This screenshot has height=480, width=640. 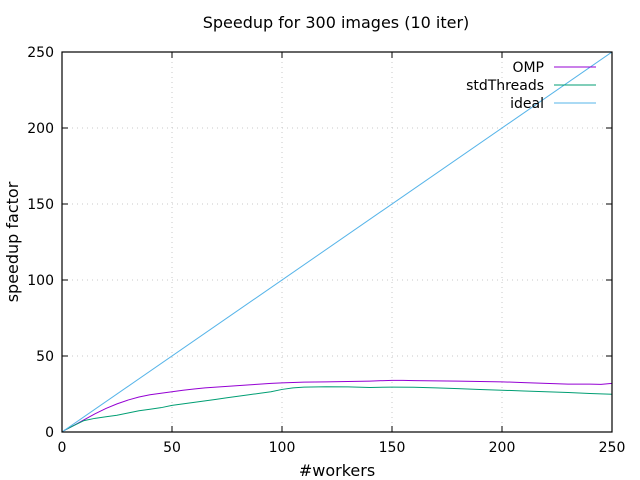 I want to click on y-tick-label: 0, so click(x=49, y=433).